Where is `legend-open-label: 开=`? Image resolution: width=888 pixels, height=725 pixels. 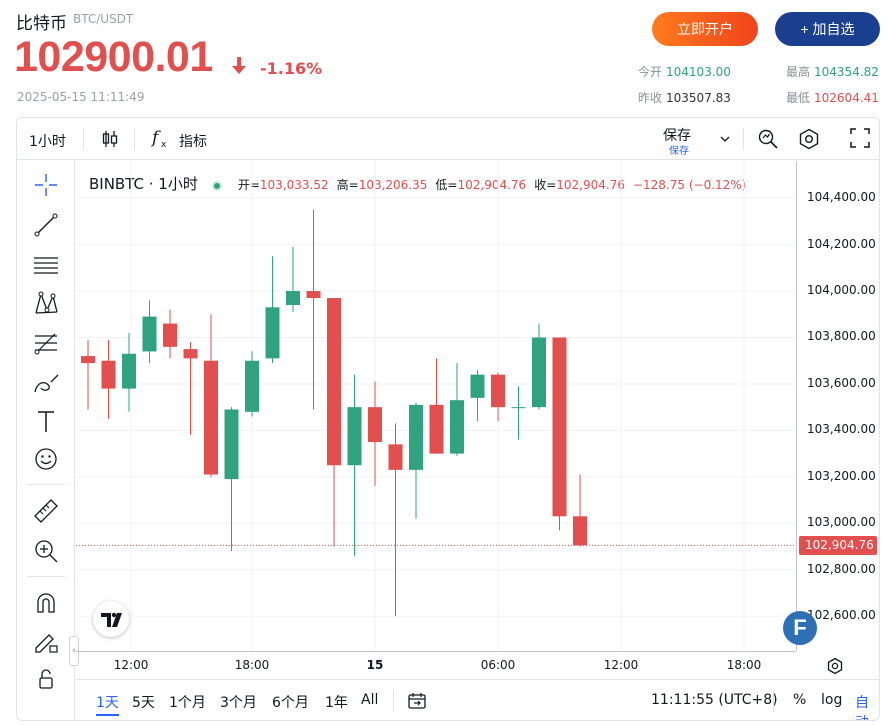 legend-open-label: 开= is located at coordinates (248, 185).